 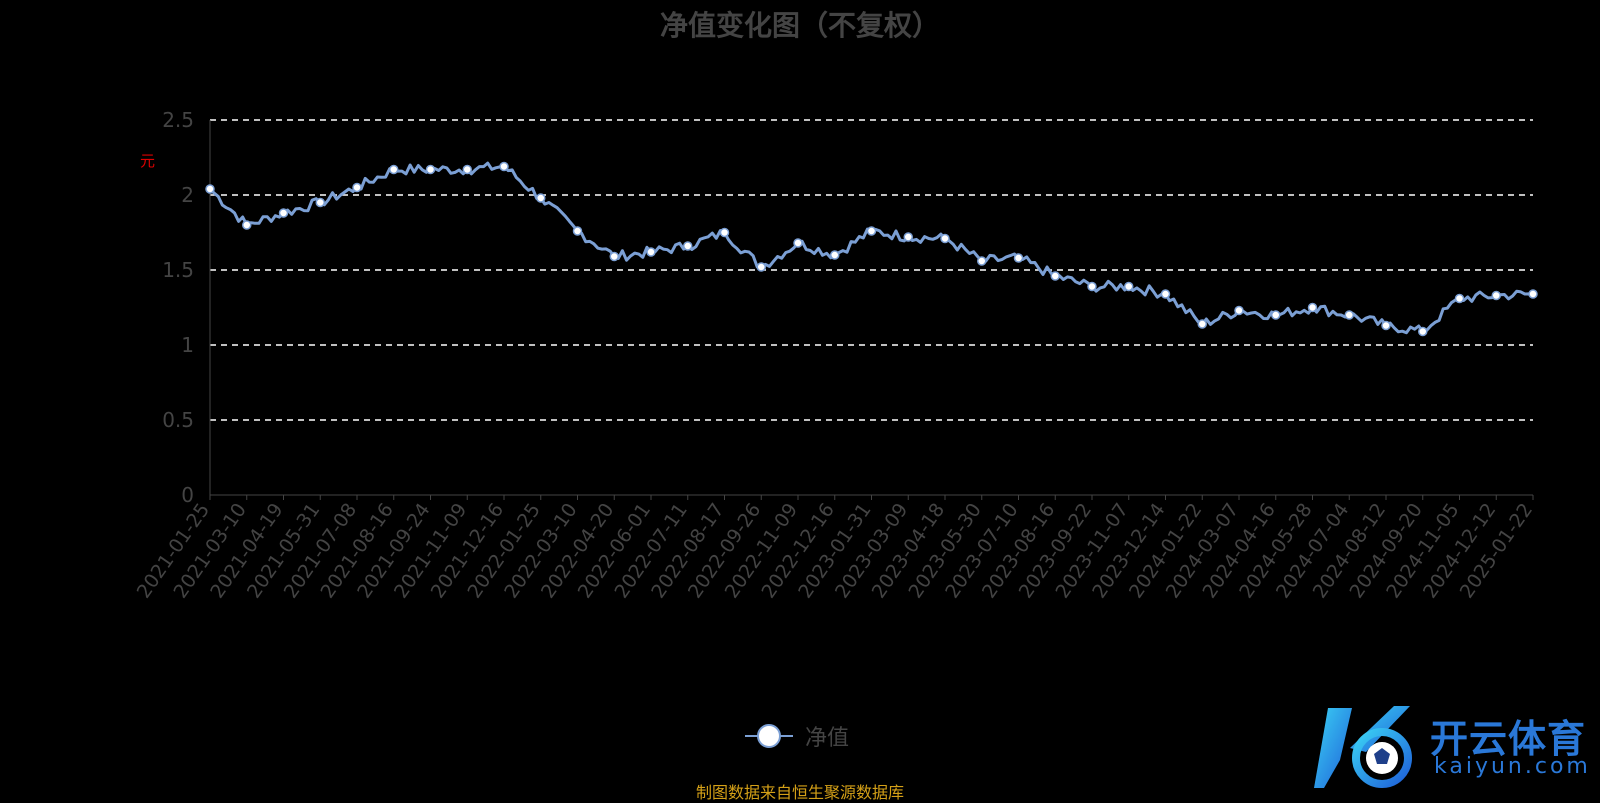 What do you see at coordinates (178, 270) in the screenshot?
I see `y-tick-label: 1.5` at bounding box center [178, 270].